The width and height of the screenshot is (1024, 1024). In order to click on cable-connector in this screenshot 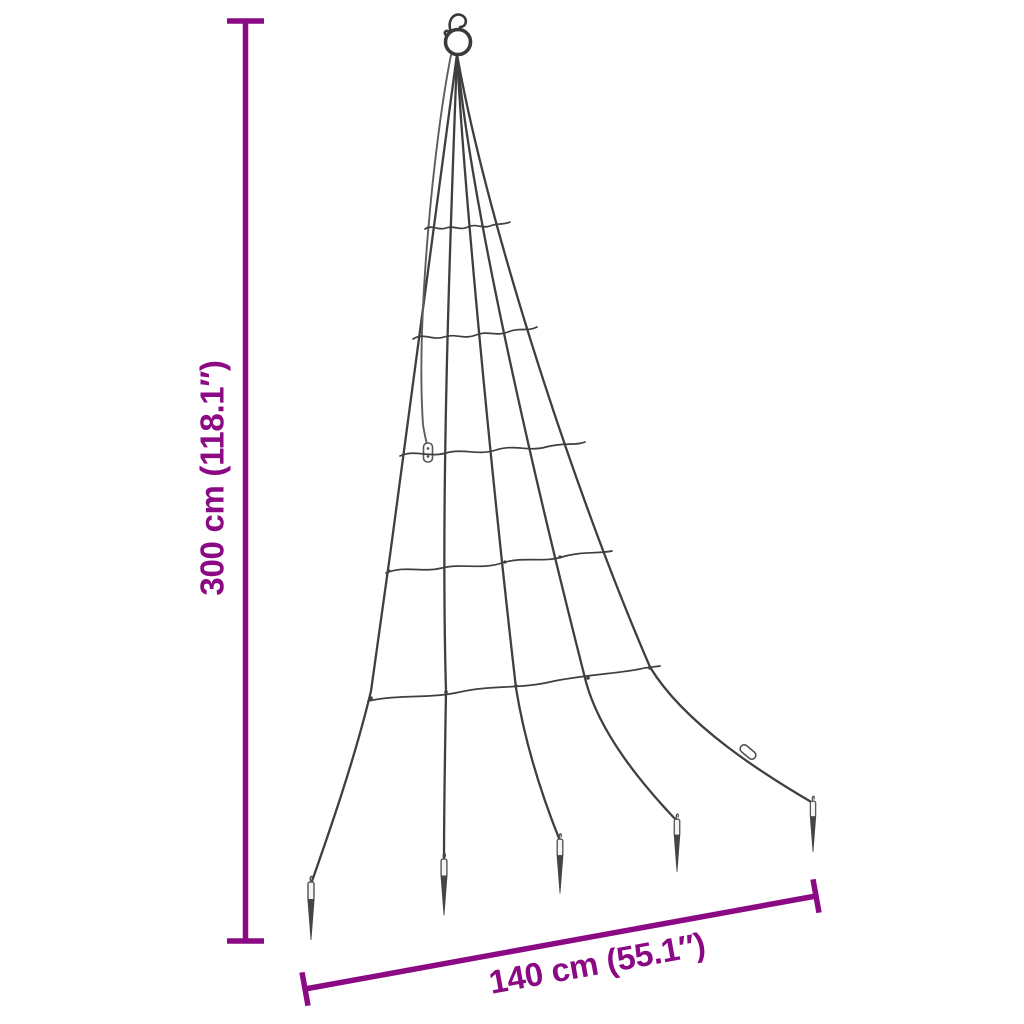, I will do `click(428, 452)`.